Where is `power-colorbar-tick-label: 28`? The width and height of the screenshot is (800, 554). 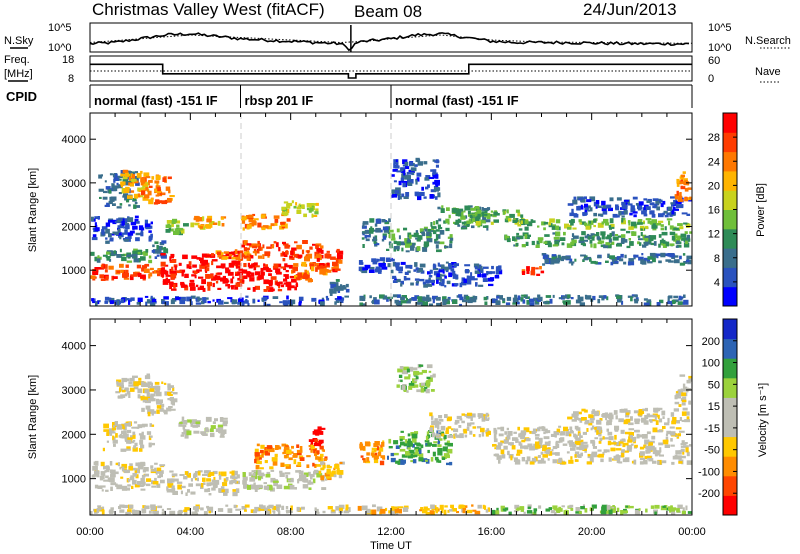 power-colorbar-tick-label: 28 is located at coordinates (714, 138).